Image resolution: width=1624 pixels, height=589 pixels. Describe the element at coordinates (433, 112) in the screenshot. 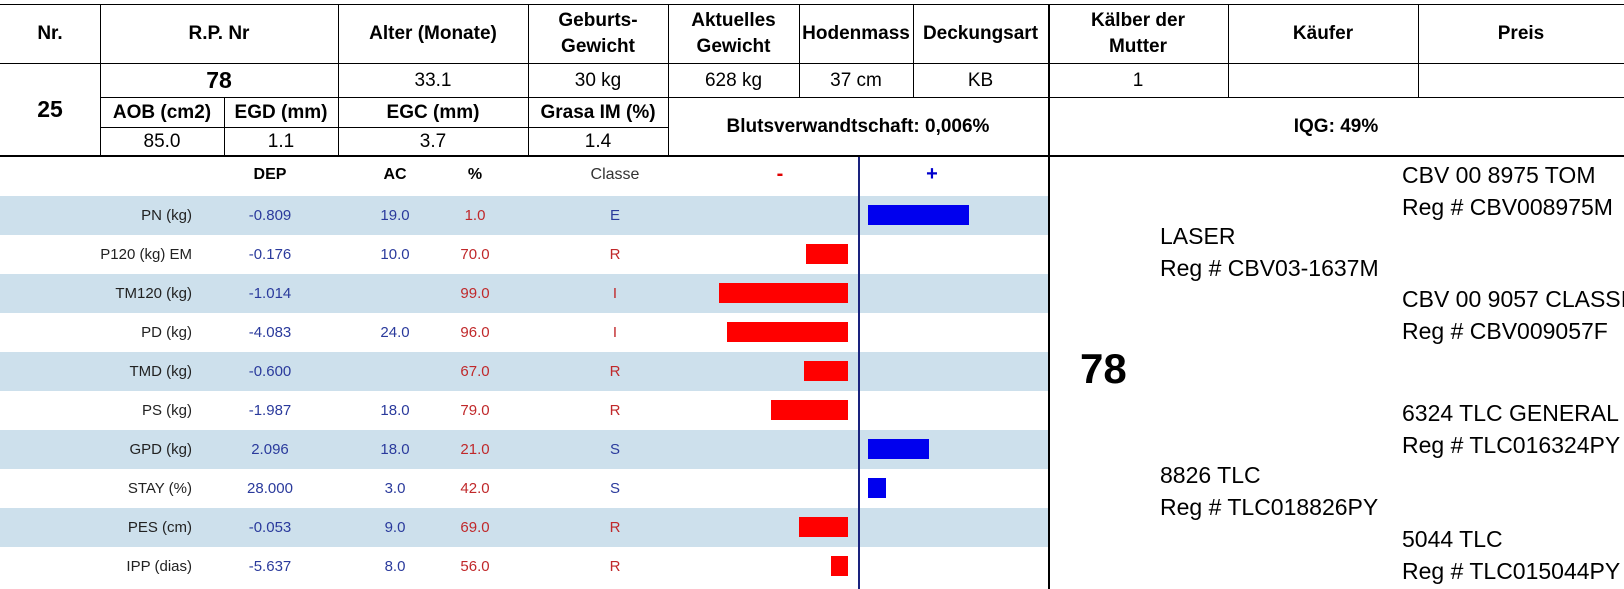

I see `egc-label: EGC (mm)` at that location.